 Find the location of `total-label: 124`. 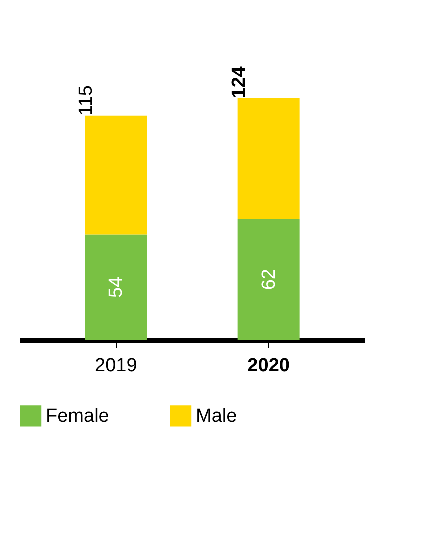

total-label: 124 is located at coordinates (239, 82).